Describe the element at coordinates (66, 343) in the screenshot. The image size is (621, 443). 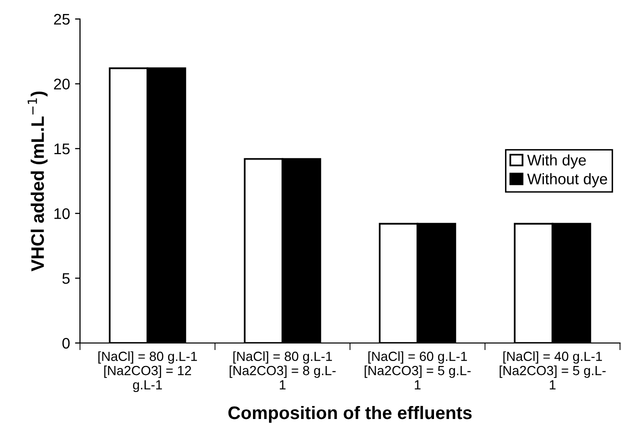
I see `y-tick-label: 0` at that location.